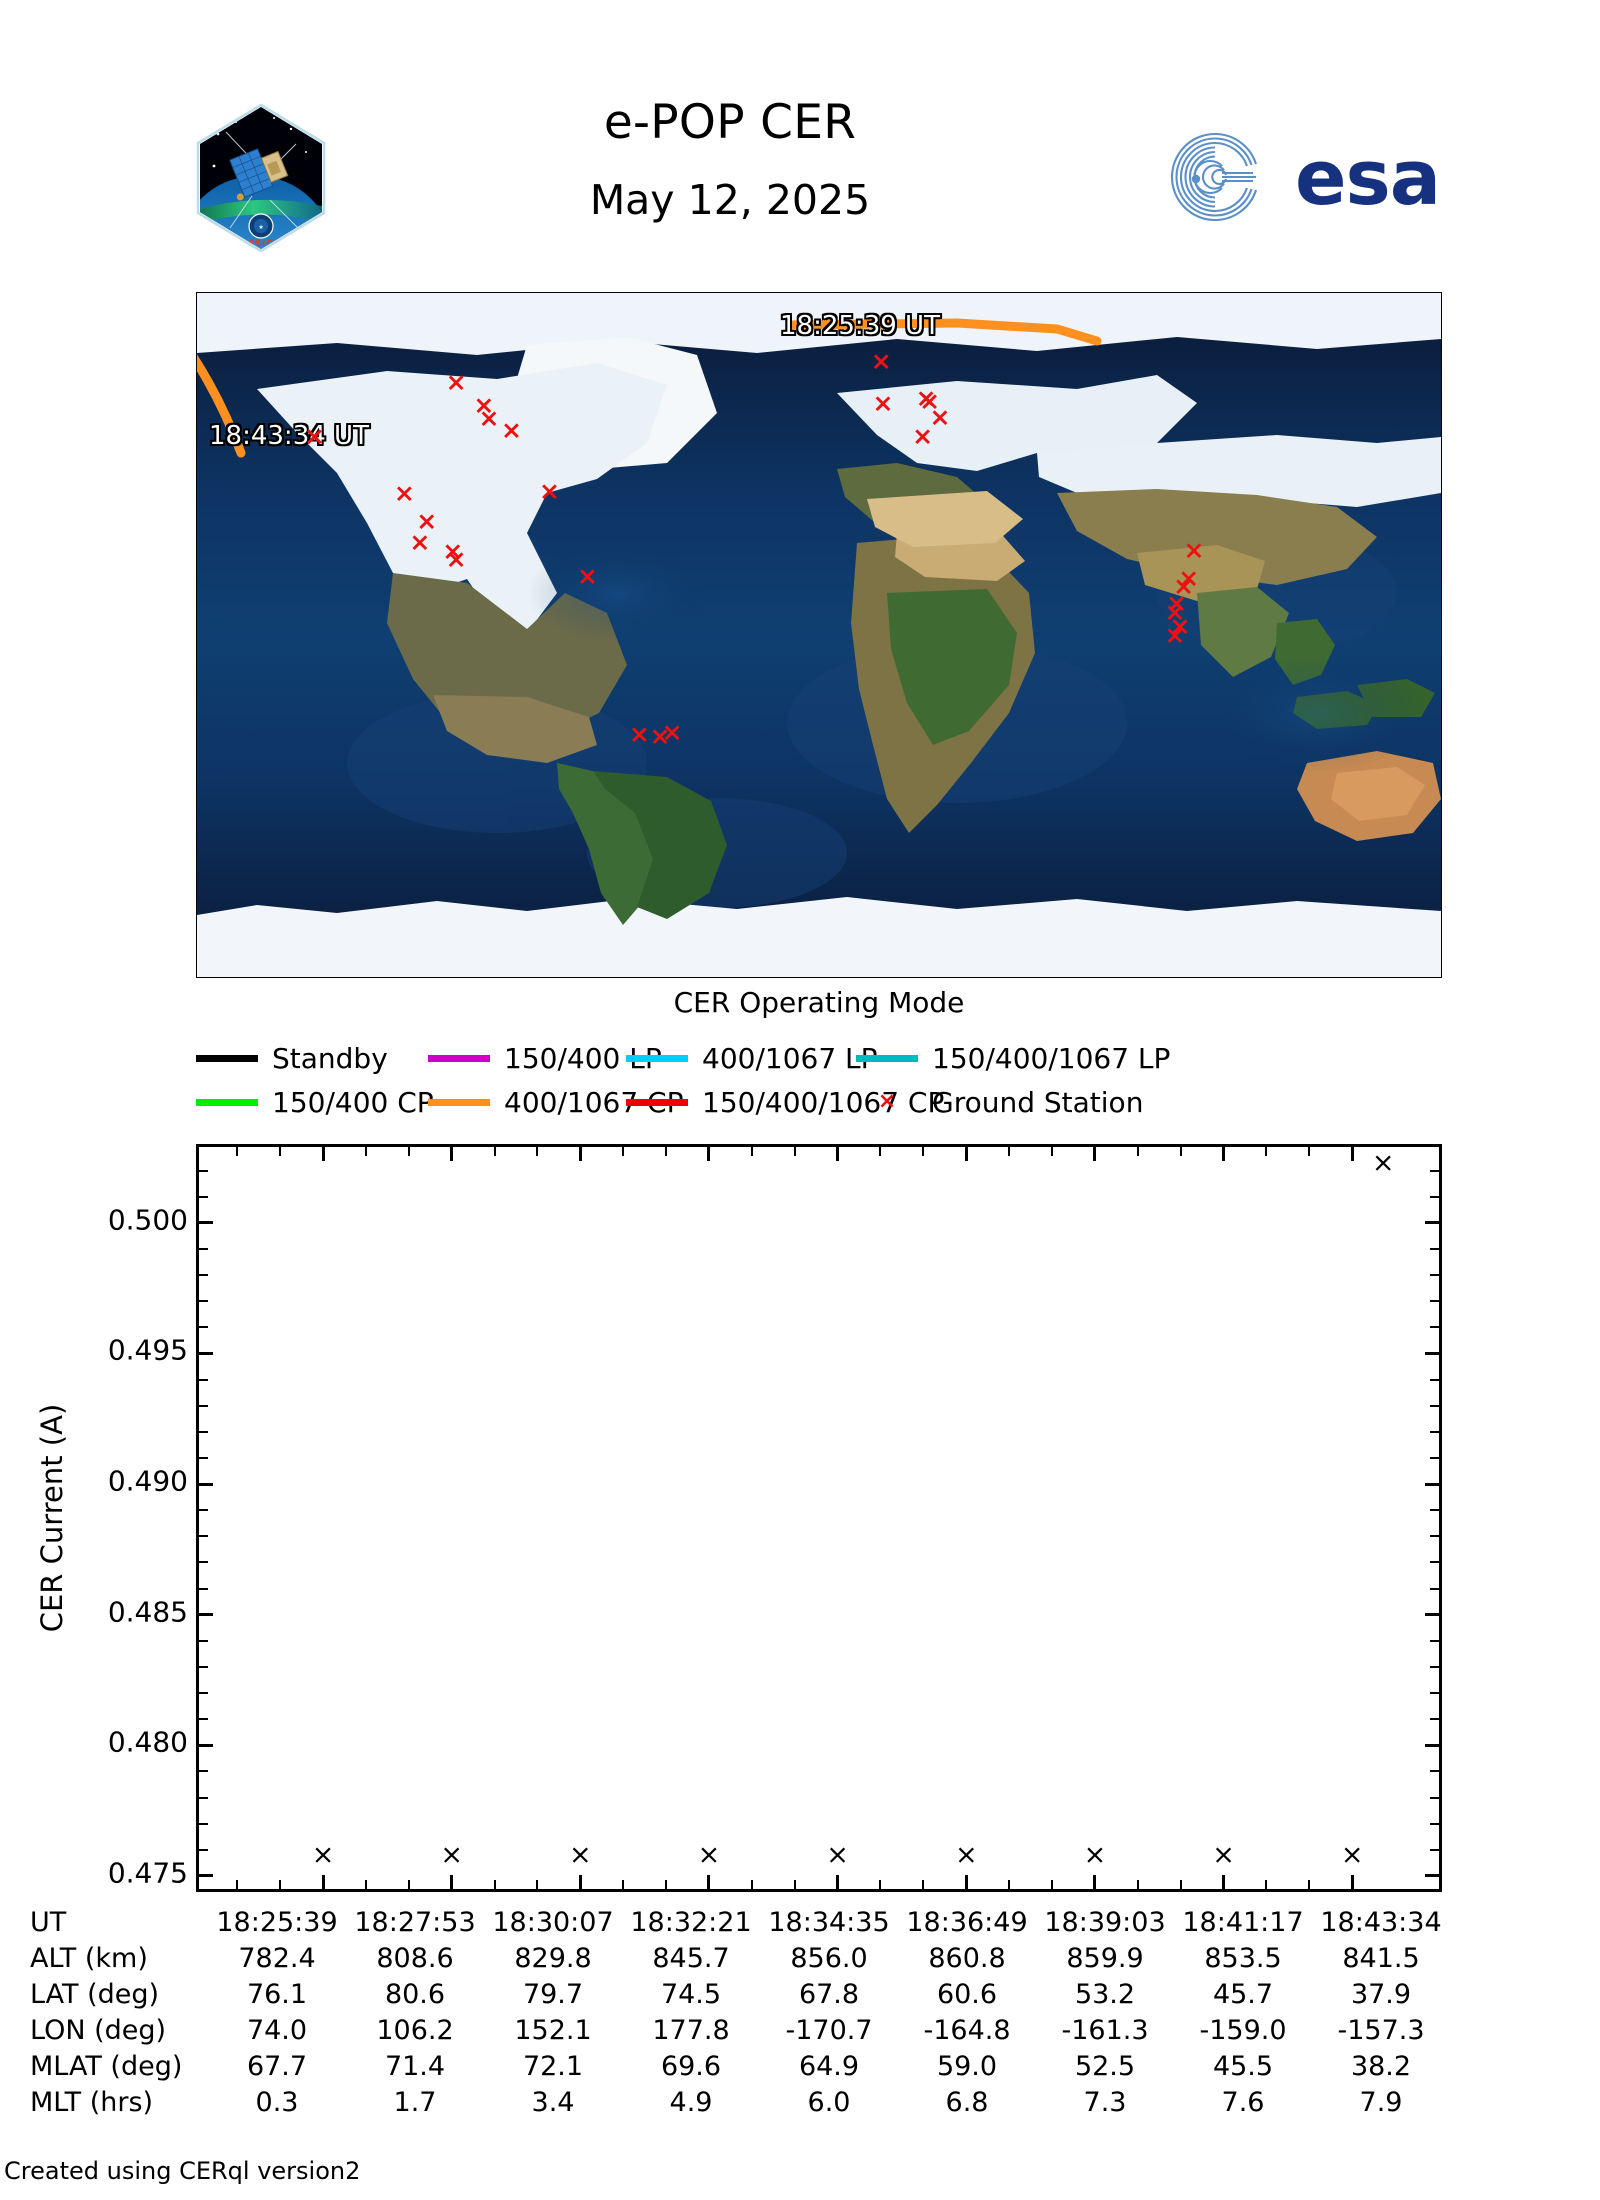 This screenshot has height=2200, width=1600. What do you see at coordinates (829, 2102) in the screenshot?
I see `table-cell: 6.0` at bounding box center [829, 2102].